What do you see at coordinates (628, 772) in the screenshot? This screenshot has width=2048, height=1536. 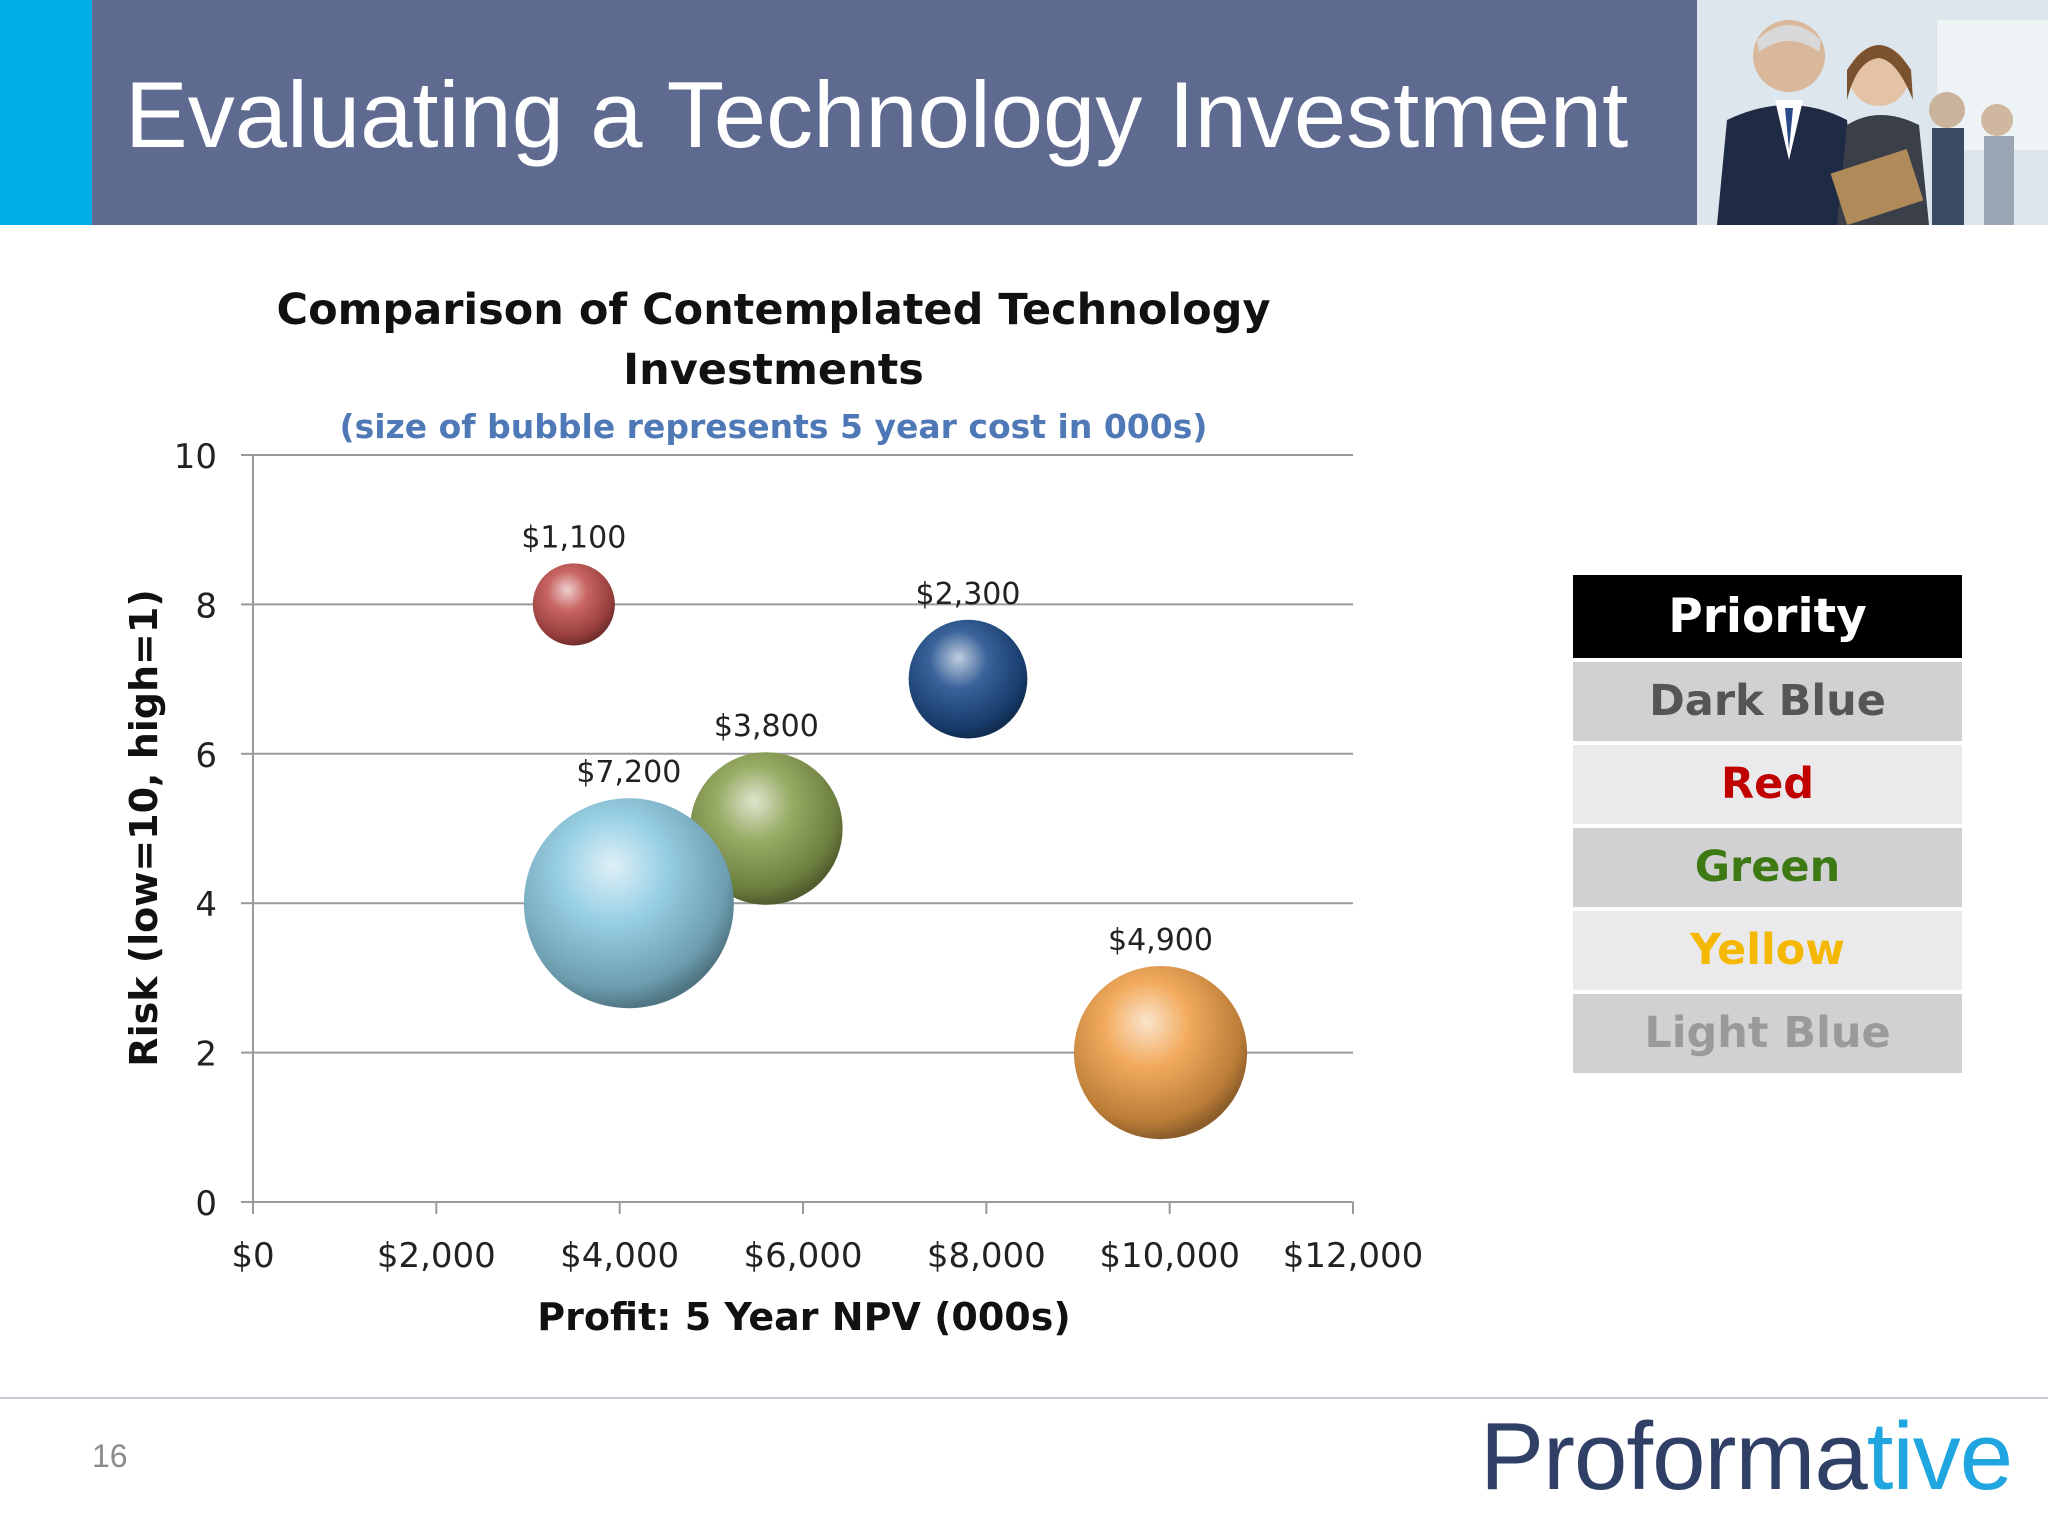 I see `bubble-value-label: $7,200` at bounding box center [628, 772].